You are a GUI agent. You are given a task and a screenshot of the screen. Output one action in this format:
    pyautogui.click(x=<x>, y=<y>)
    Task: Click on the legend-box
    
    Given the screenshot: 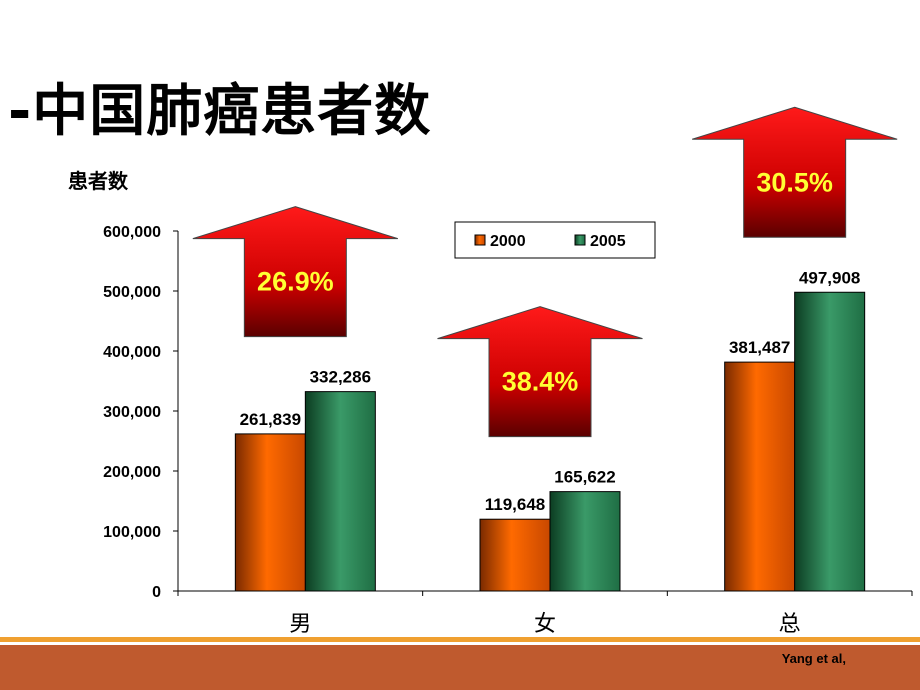 What is the action you would take?
    pyautogui.click(x=555, y=240)
    